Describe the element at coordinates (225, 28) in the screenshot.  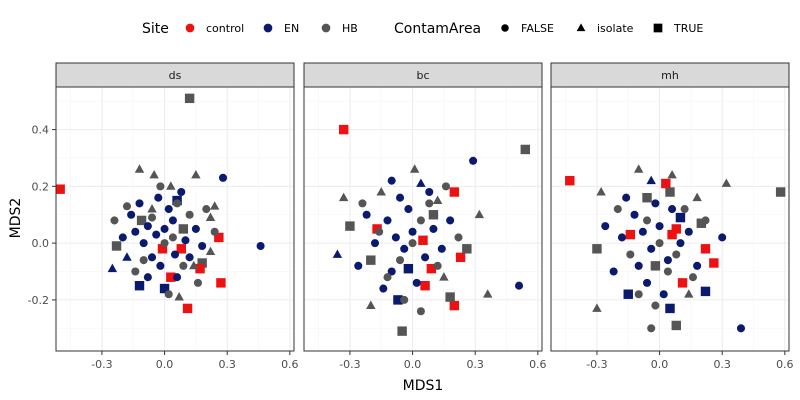
I see `legend-label-control: control` at that location.